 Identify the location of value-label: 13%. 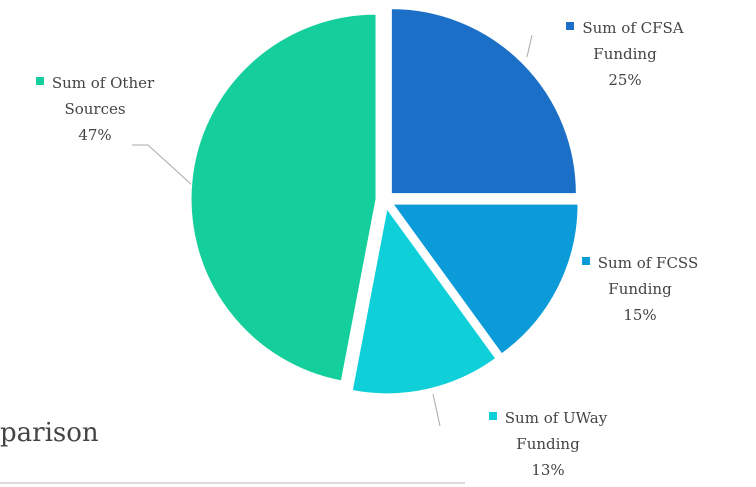
(548, 470).